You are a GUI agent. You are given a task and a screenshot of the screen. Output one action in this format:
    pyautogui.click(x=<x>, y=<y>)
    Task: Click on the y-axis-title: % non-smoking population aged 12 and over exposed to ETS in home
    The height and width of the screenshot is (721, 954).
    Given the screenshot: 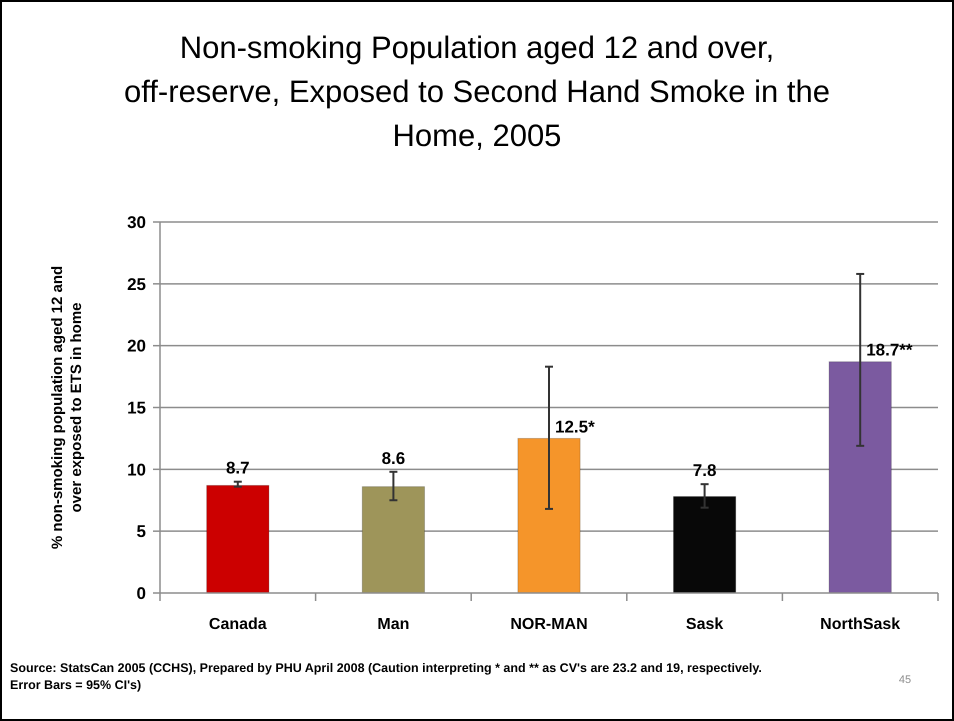 What is the action you would take?
    pyautogui.click(x=67, y=408)
    